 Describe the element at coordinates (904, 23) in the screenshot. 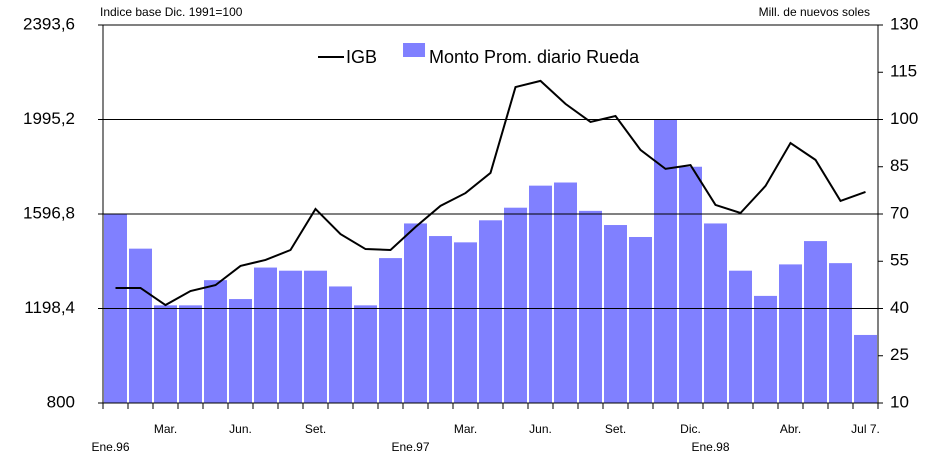

I see `y2-tick-label: 130` at that location.